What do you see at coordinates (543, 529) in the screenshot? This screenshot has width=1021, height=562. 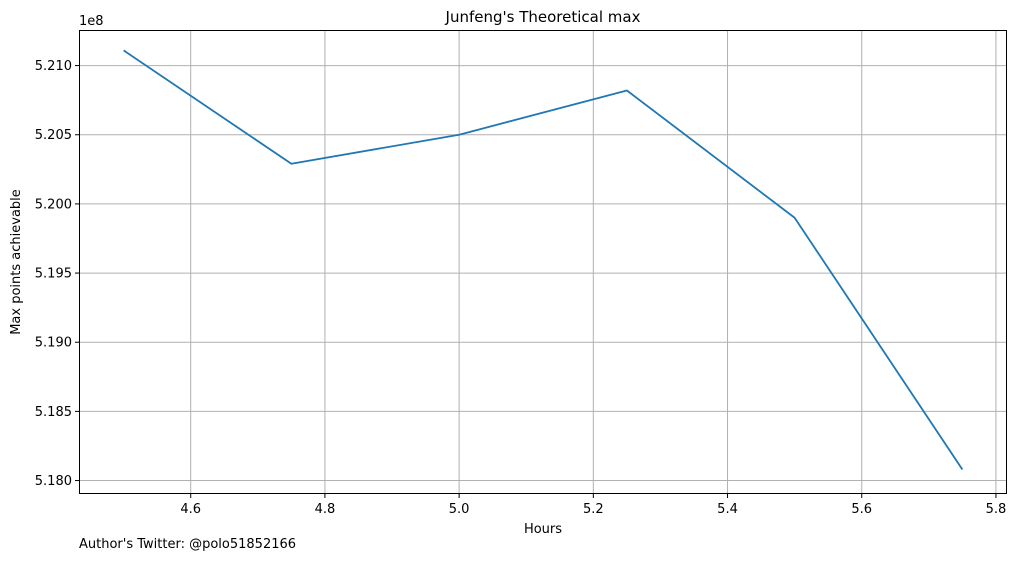 I see `x-axis-label: Hours` at bounding box center [543, 529].